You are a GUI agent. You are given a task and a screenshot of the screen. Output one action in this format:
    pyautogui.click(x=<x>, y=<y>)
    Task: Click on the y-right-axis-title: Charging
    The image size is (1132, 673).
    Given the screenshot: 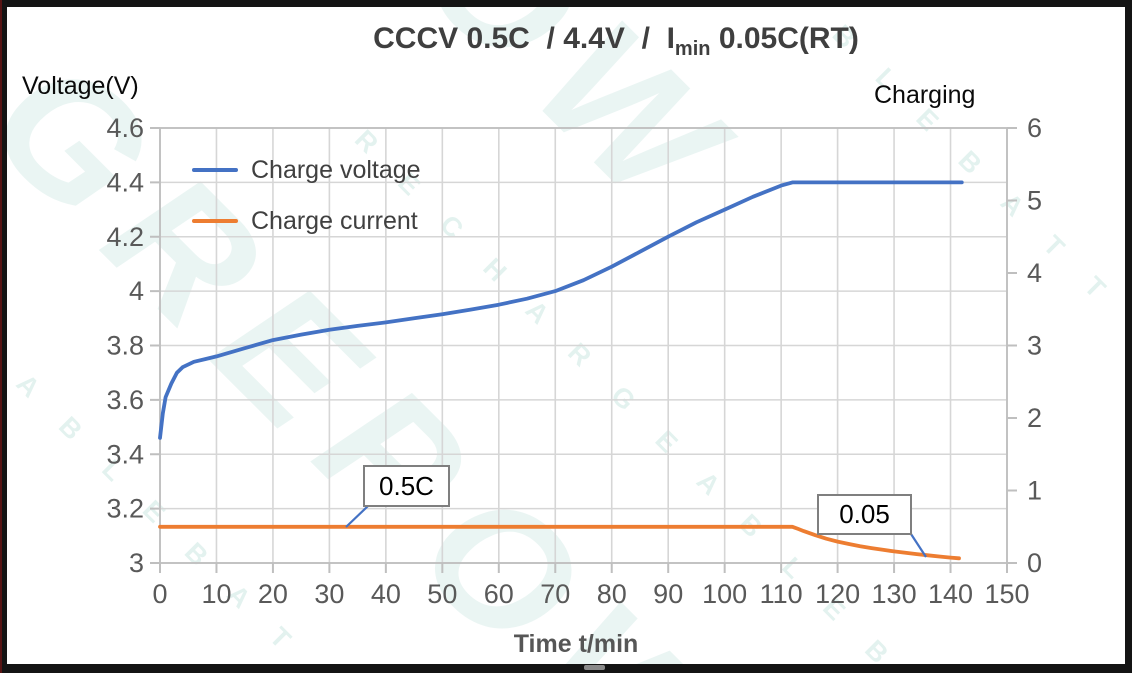 What is the action you would take?
    pyautogui.click(x=925, y=95)
    